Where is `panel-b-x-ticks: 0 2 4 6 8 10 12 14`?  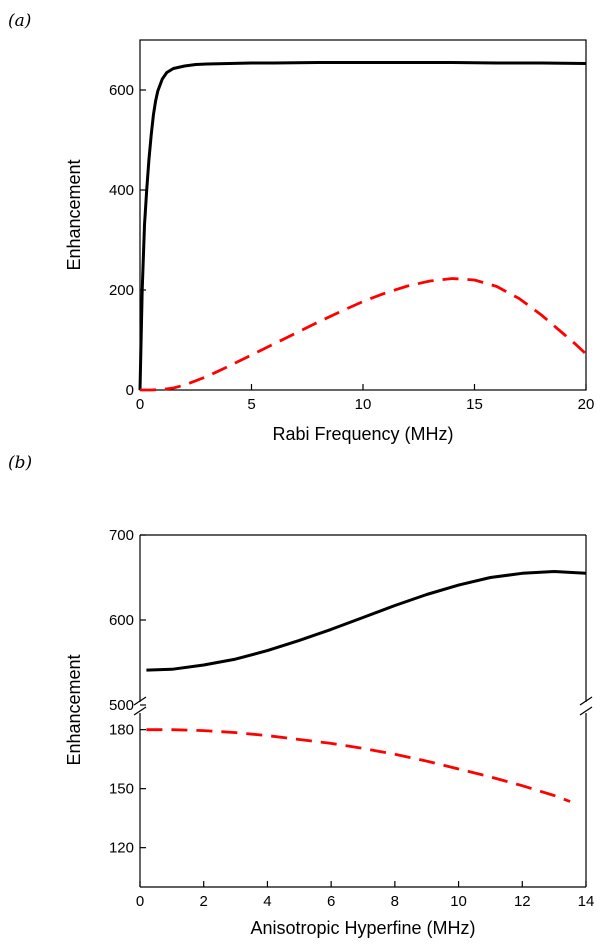 panel-b-x-ticks: 0 2 4 6 8 10 12 14 is located at coordinates (365, 895).